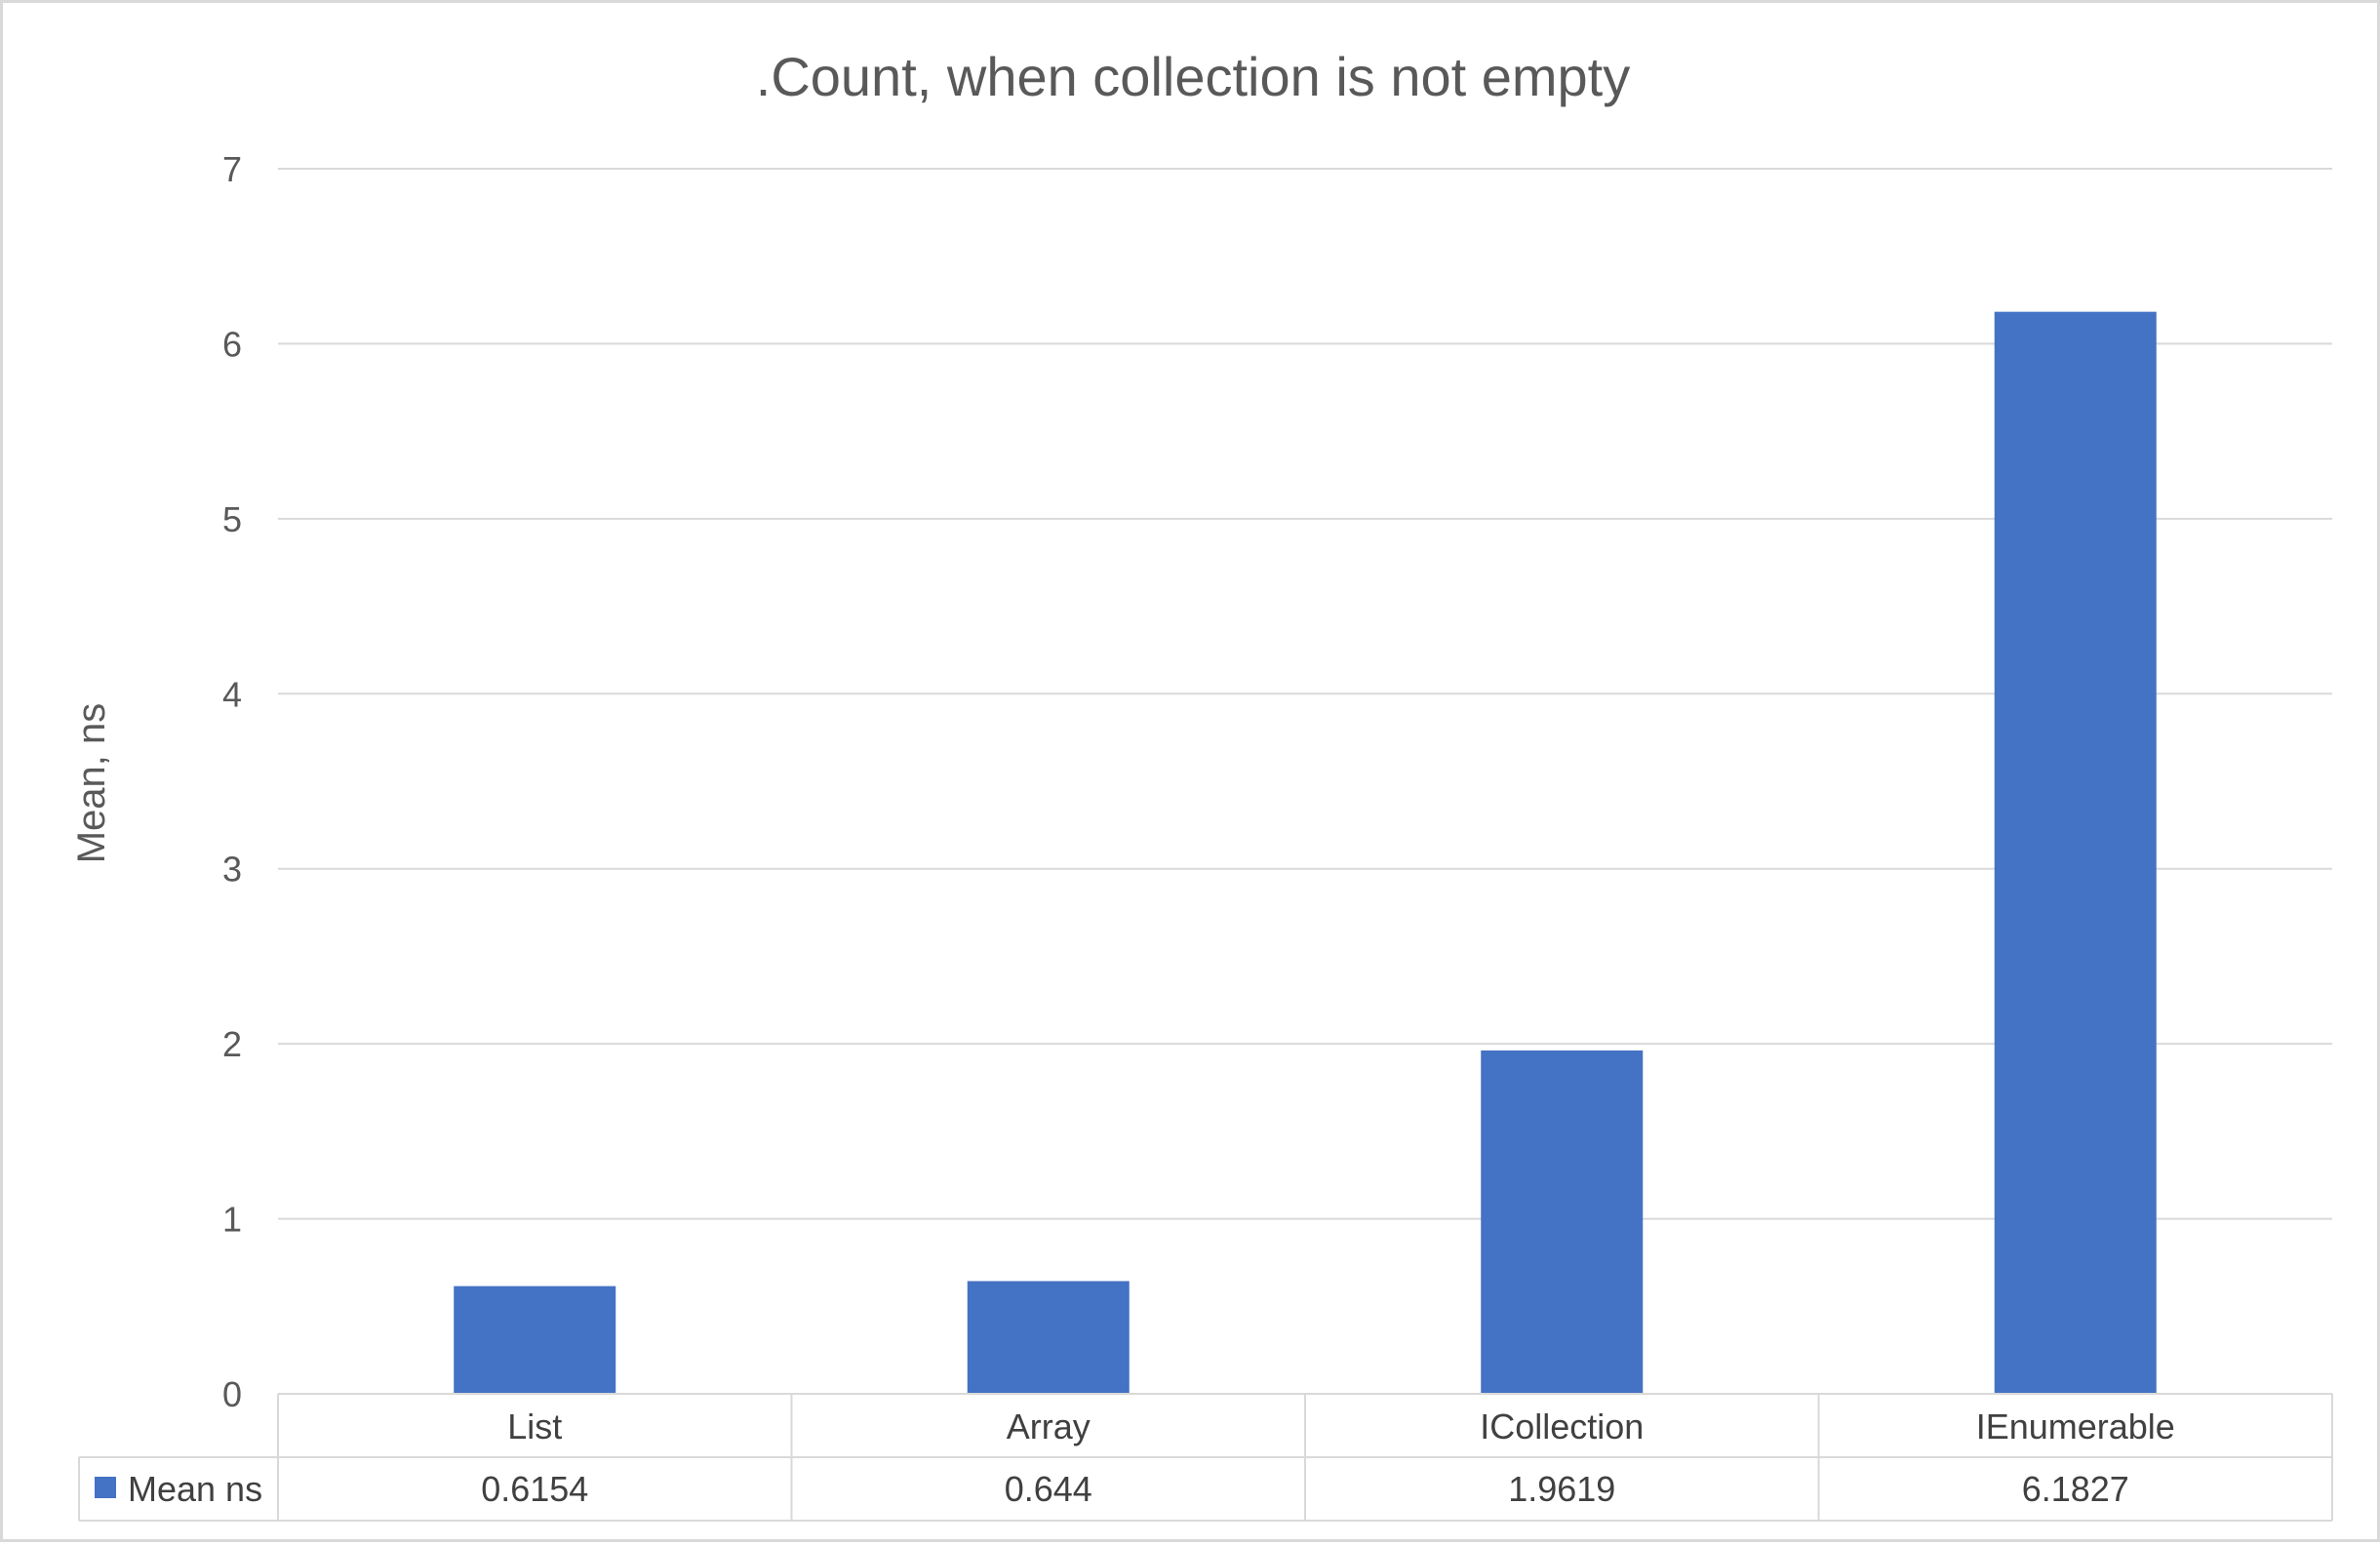 This screenshot has width=2380, height=1545. Describe the element at coordinates (195, 1489) in the screenshot. I see `legend-series-name: Mean ns` at that location.